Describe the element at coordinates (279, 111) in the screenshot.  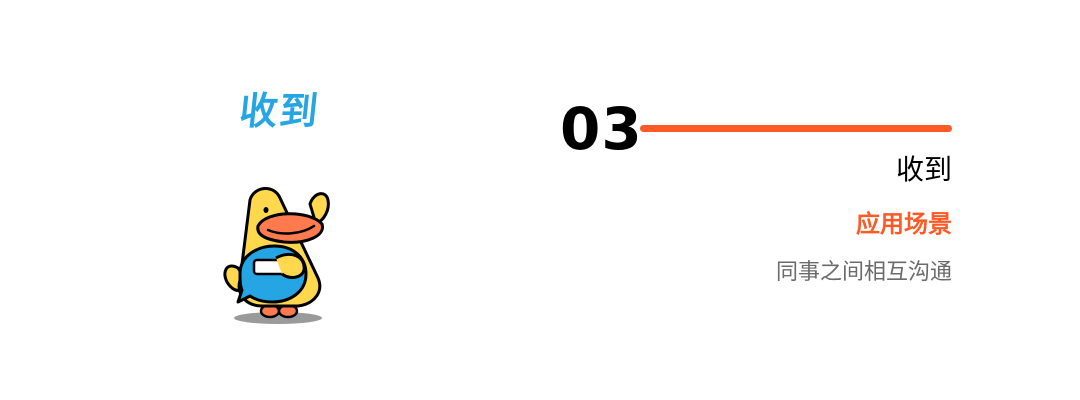
I see `sticker-caption: 收到` at that location.